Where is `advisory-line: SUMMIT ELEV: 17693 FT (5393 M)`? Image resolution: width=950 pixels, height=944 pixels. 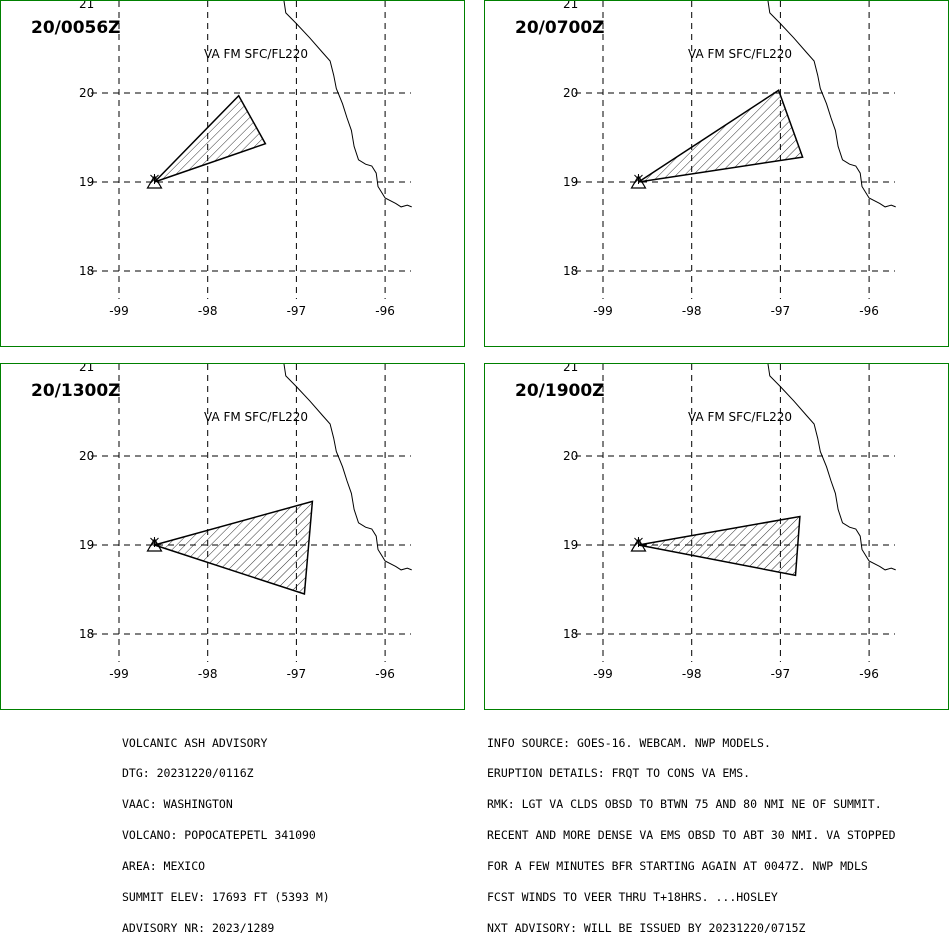 advisory-line: SUMMIT ELEV: 17693 FT (5393 M) is located at coordinates (226, 897).